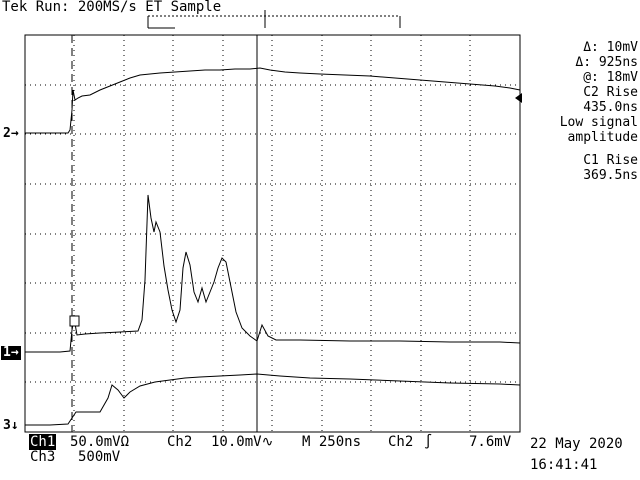 This screenshot has height=480, width=640. Describe the element at coordinates (43, 457) in the screenshot. I see `ch3-label: Ch3` at that location.